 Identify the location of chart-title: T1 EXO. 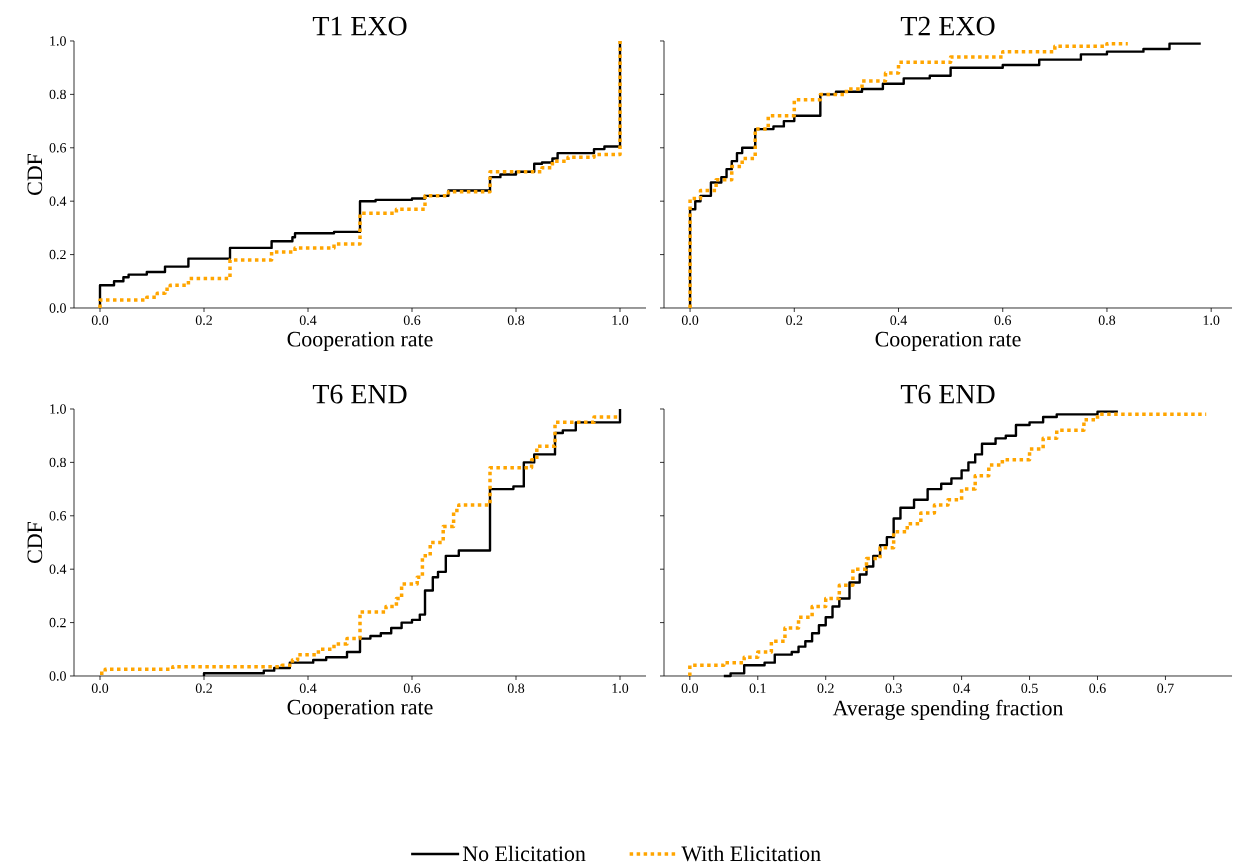
(359, 26).